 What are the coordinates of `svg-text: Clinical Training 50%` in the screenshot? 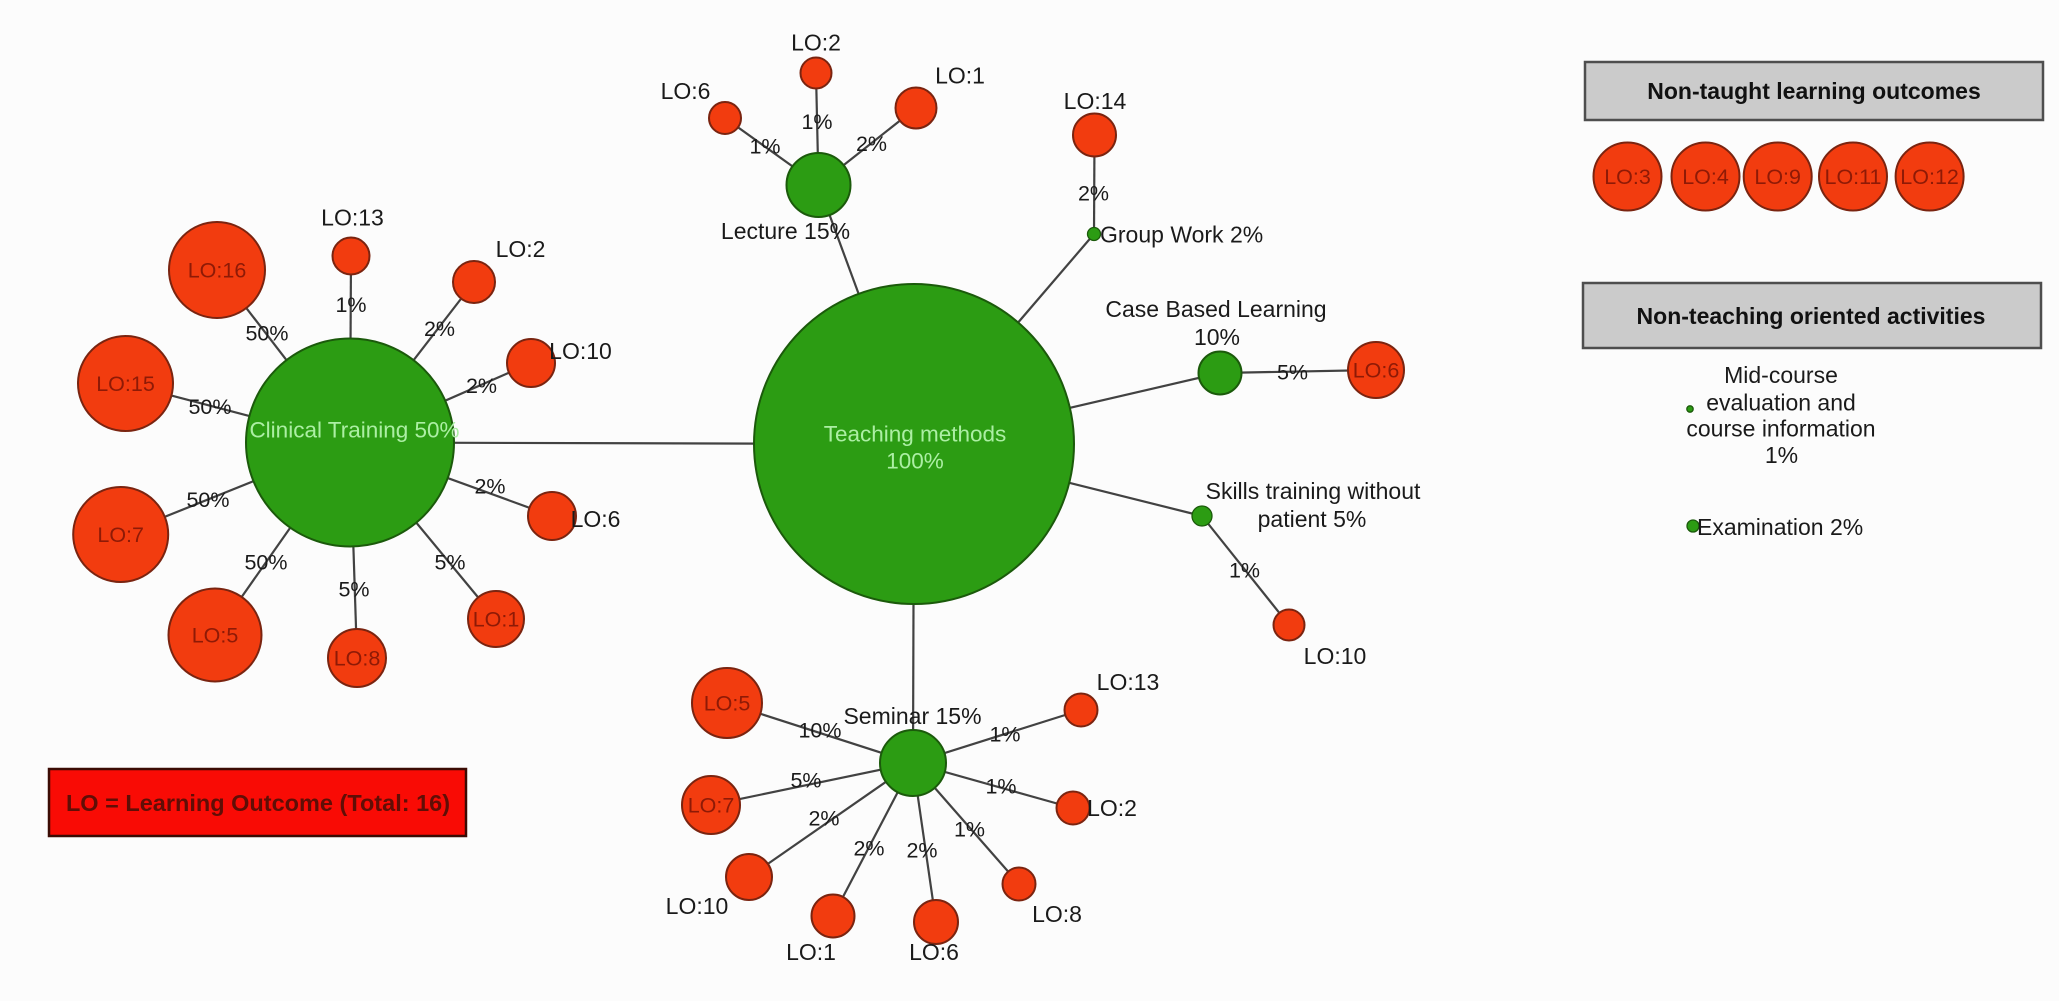 It's located at (354, 430).